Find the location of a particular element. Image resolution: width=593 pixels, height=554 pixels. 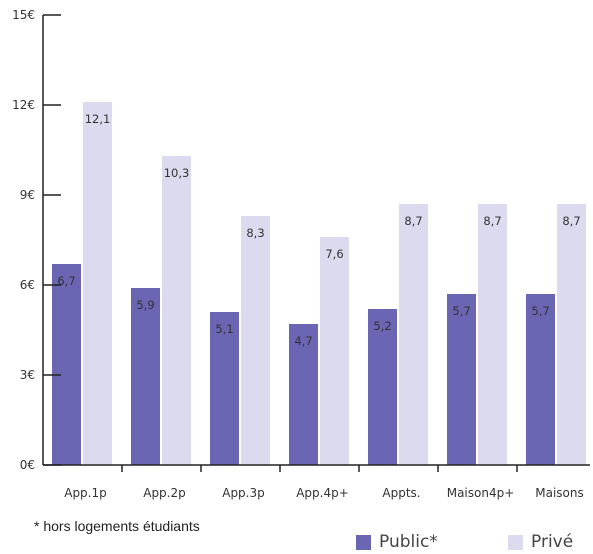

data-label: 5,2 is located at coordinates (382, 326).